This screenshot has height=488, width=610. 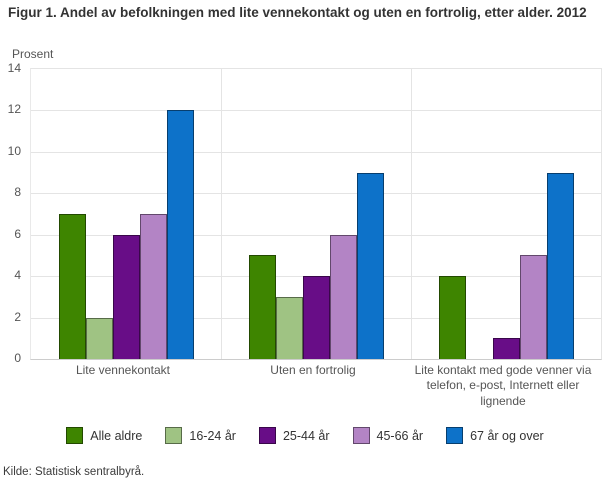 I want to click on bar-25-44-r-lite-kontakt-med-god, so click(x=506, y=348).